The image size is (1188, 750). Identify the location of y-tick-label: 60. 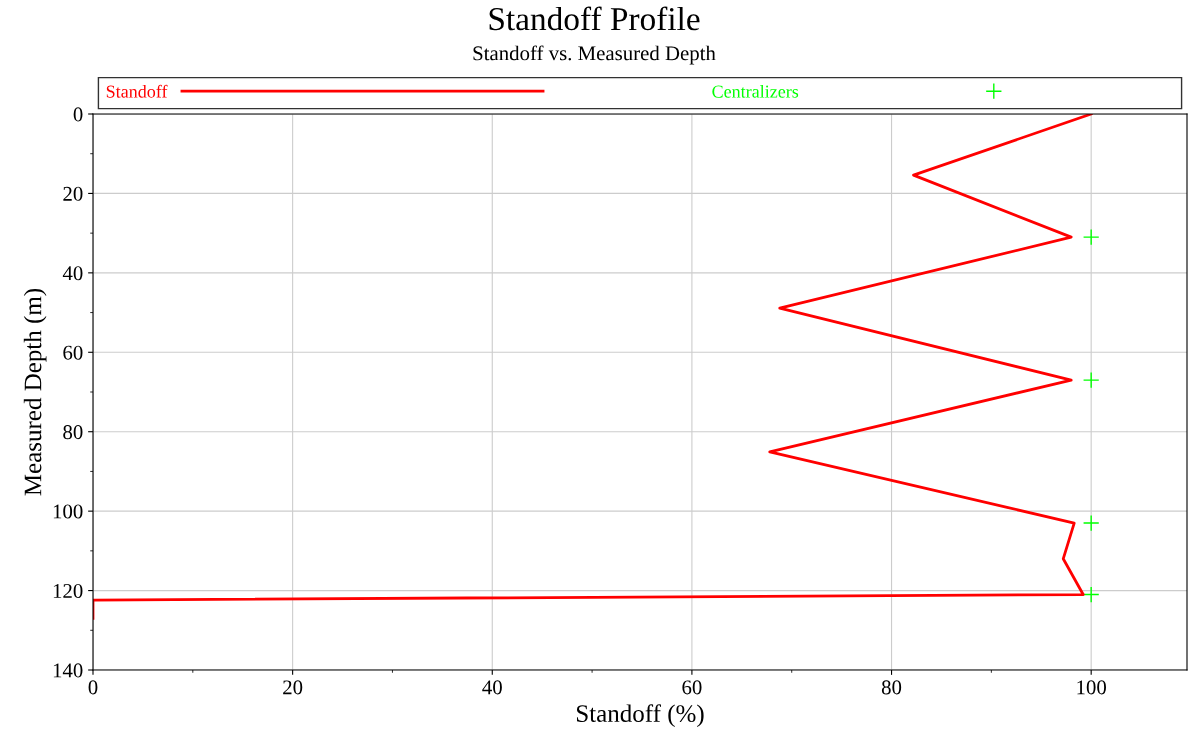
(73, 352).